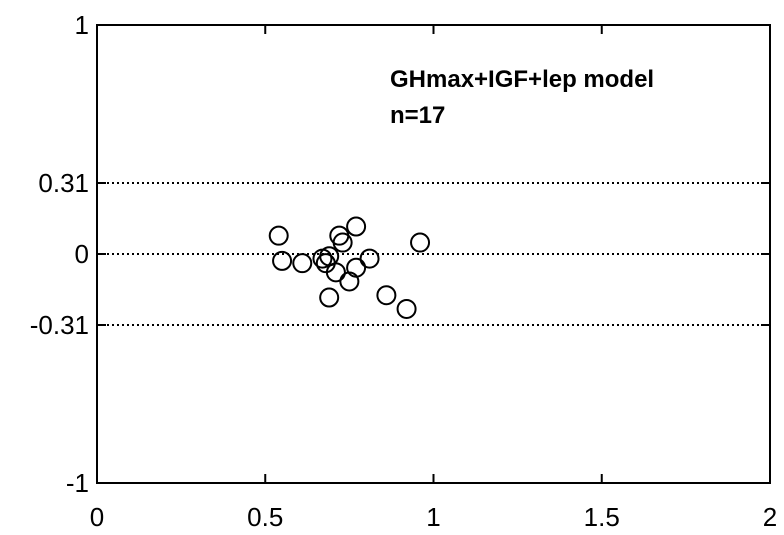  Describe the element at coordinates (770, 517) in the screenshot. I see `x-tick-label: 2` at that location.